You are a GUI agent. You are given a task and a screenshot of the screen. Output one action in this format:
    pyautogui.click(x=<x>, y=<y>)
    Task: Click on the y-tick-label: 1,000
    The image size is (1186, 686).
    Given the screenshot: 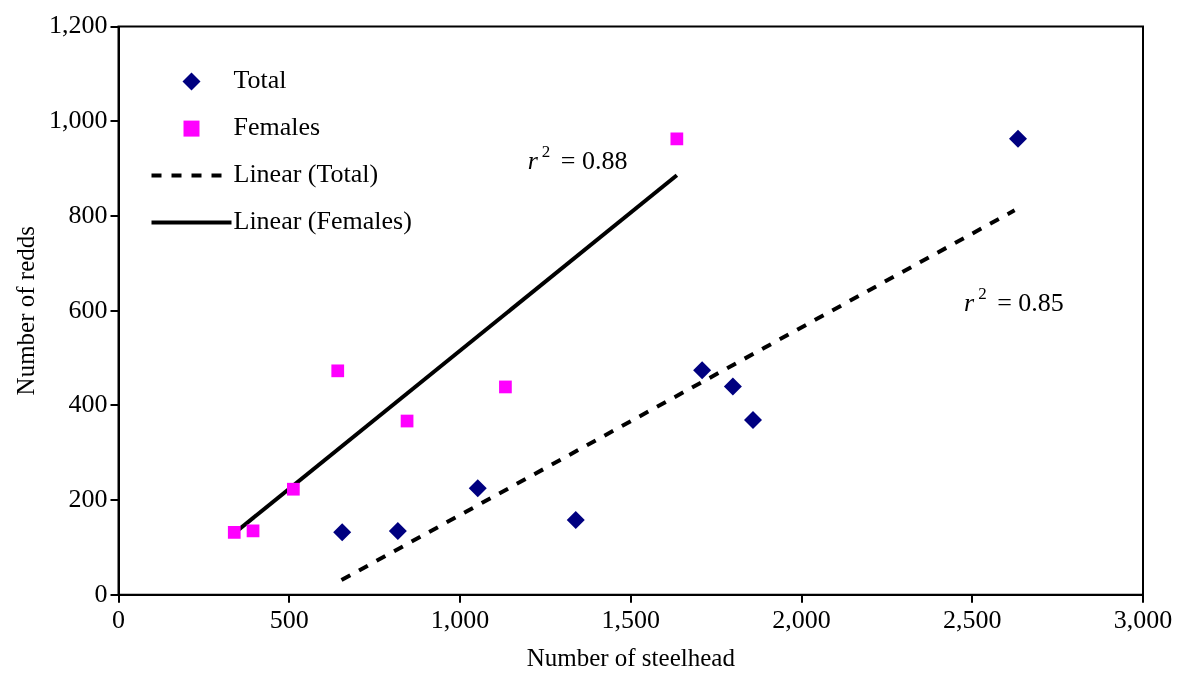 What is the action you would take?
    pyautogui.click(x=78, y=120)
    